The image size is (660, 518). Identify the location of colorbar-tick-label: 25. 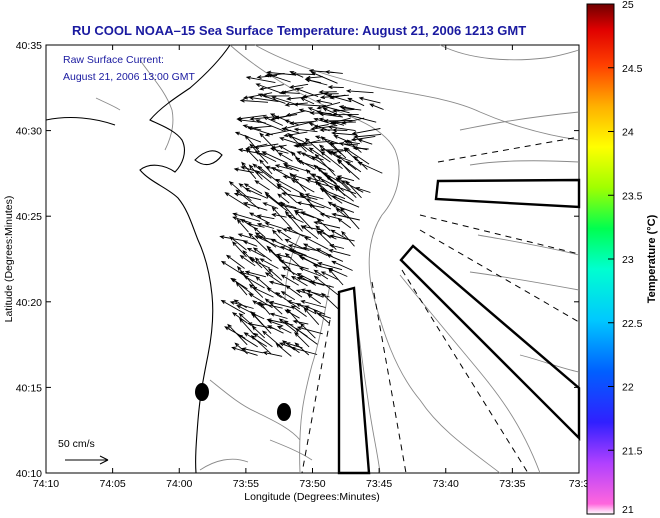
(628, 5).